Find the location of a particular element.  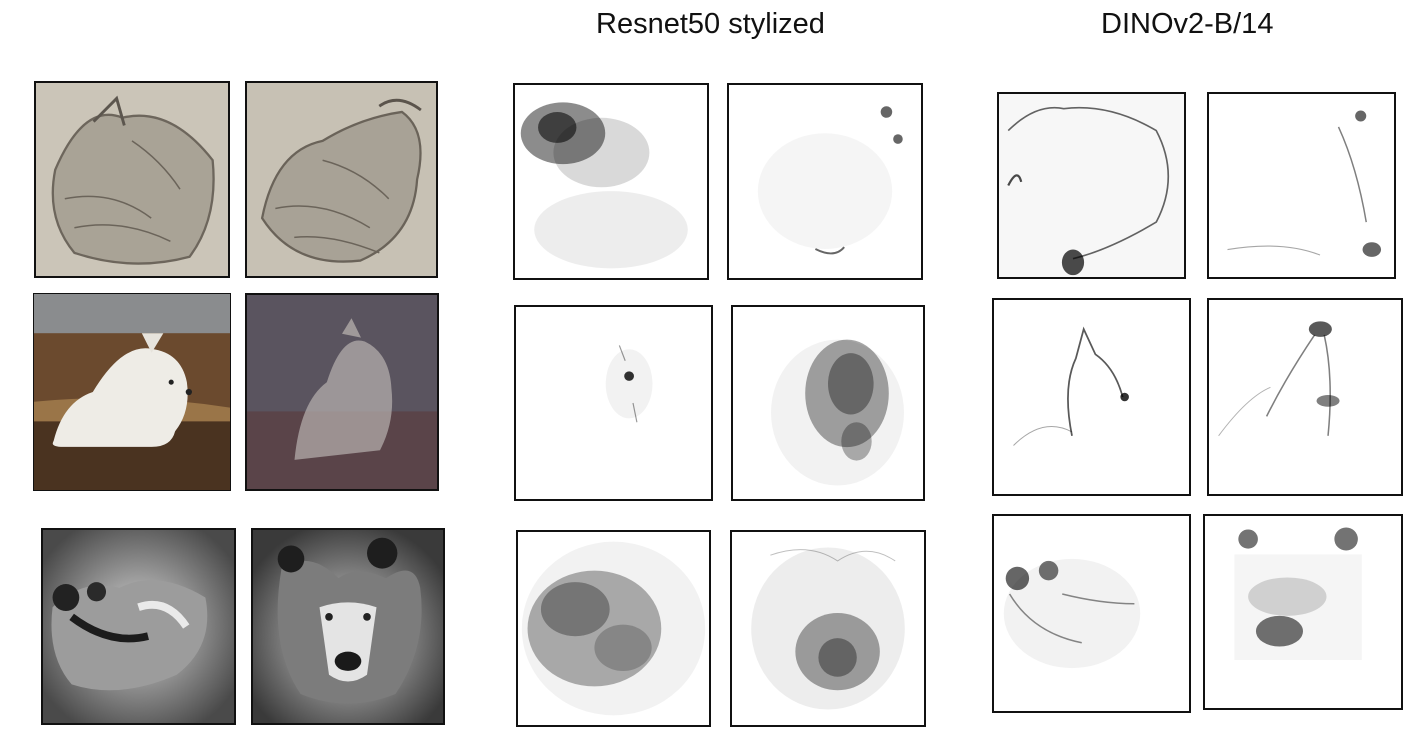

input-image-r3-b is located at coordinates (348, 626).